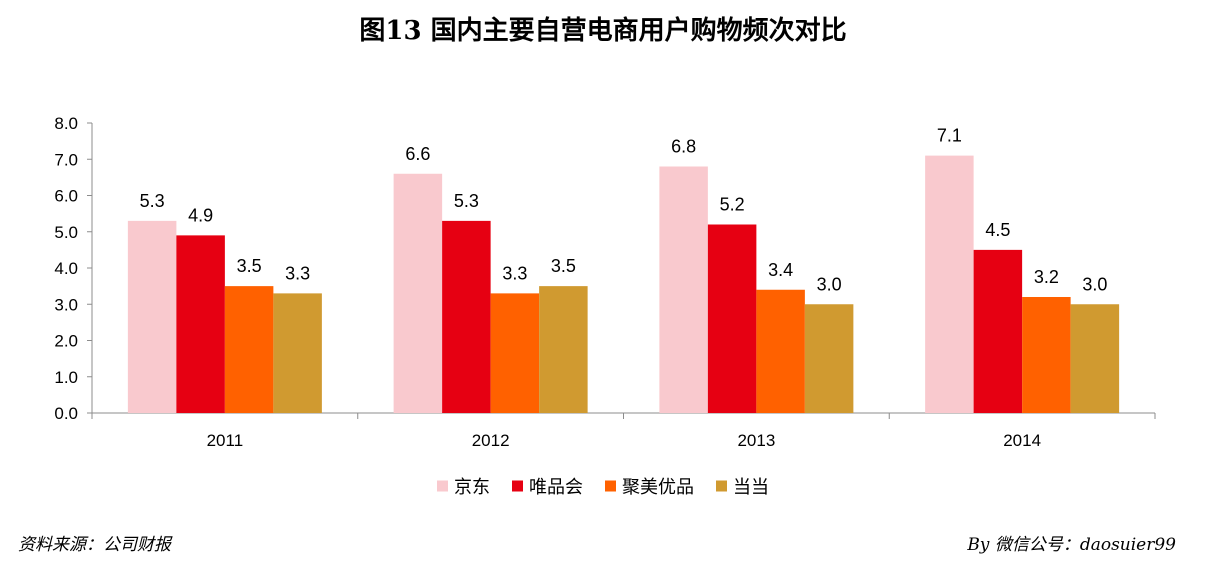 The image size is (1206, 561). I want to click on y-tick-label: 6.0, so click(66, 196).